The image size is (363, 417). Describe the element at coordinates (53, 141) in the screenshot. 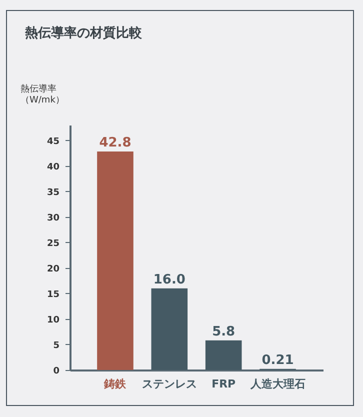

I see `y-tick-label: 45` at that location.